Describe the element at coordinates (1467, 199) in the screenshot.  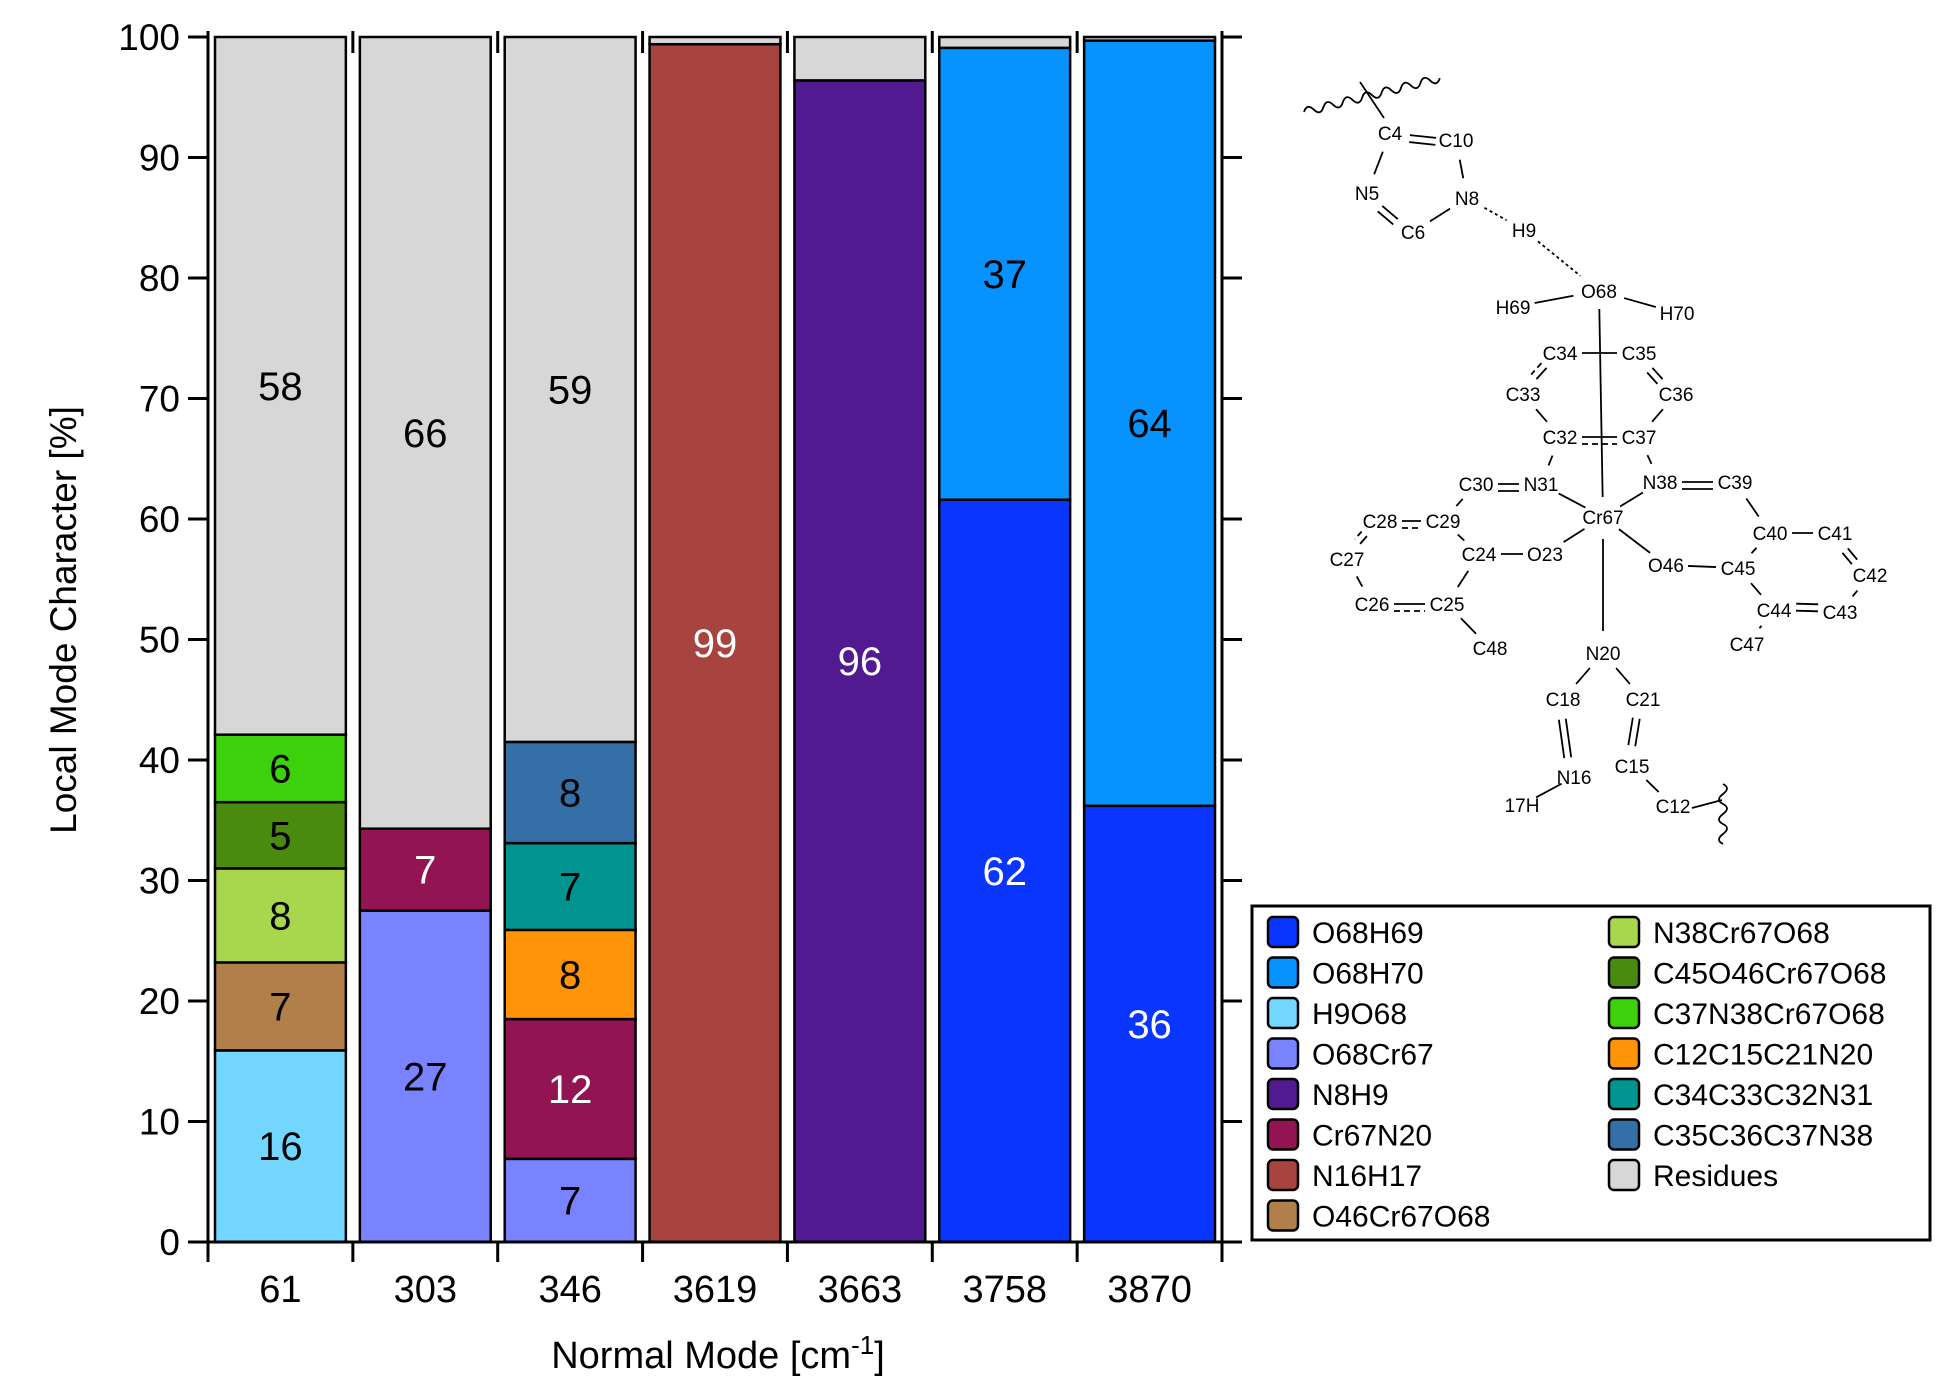
I see `atom-label: N8` at that location.